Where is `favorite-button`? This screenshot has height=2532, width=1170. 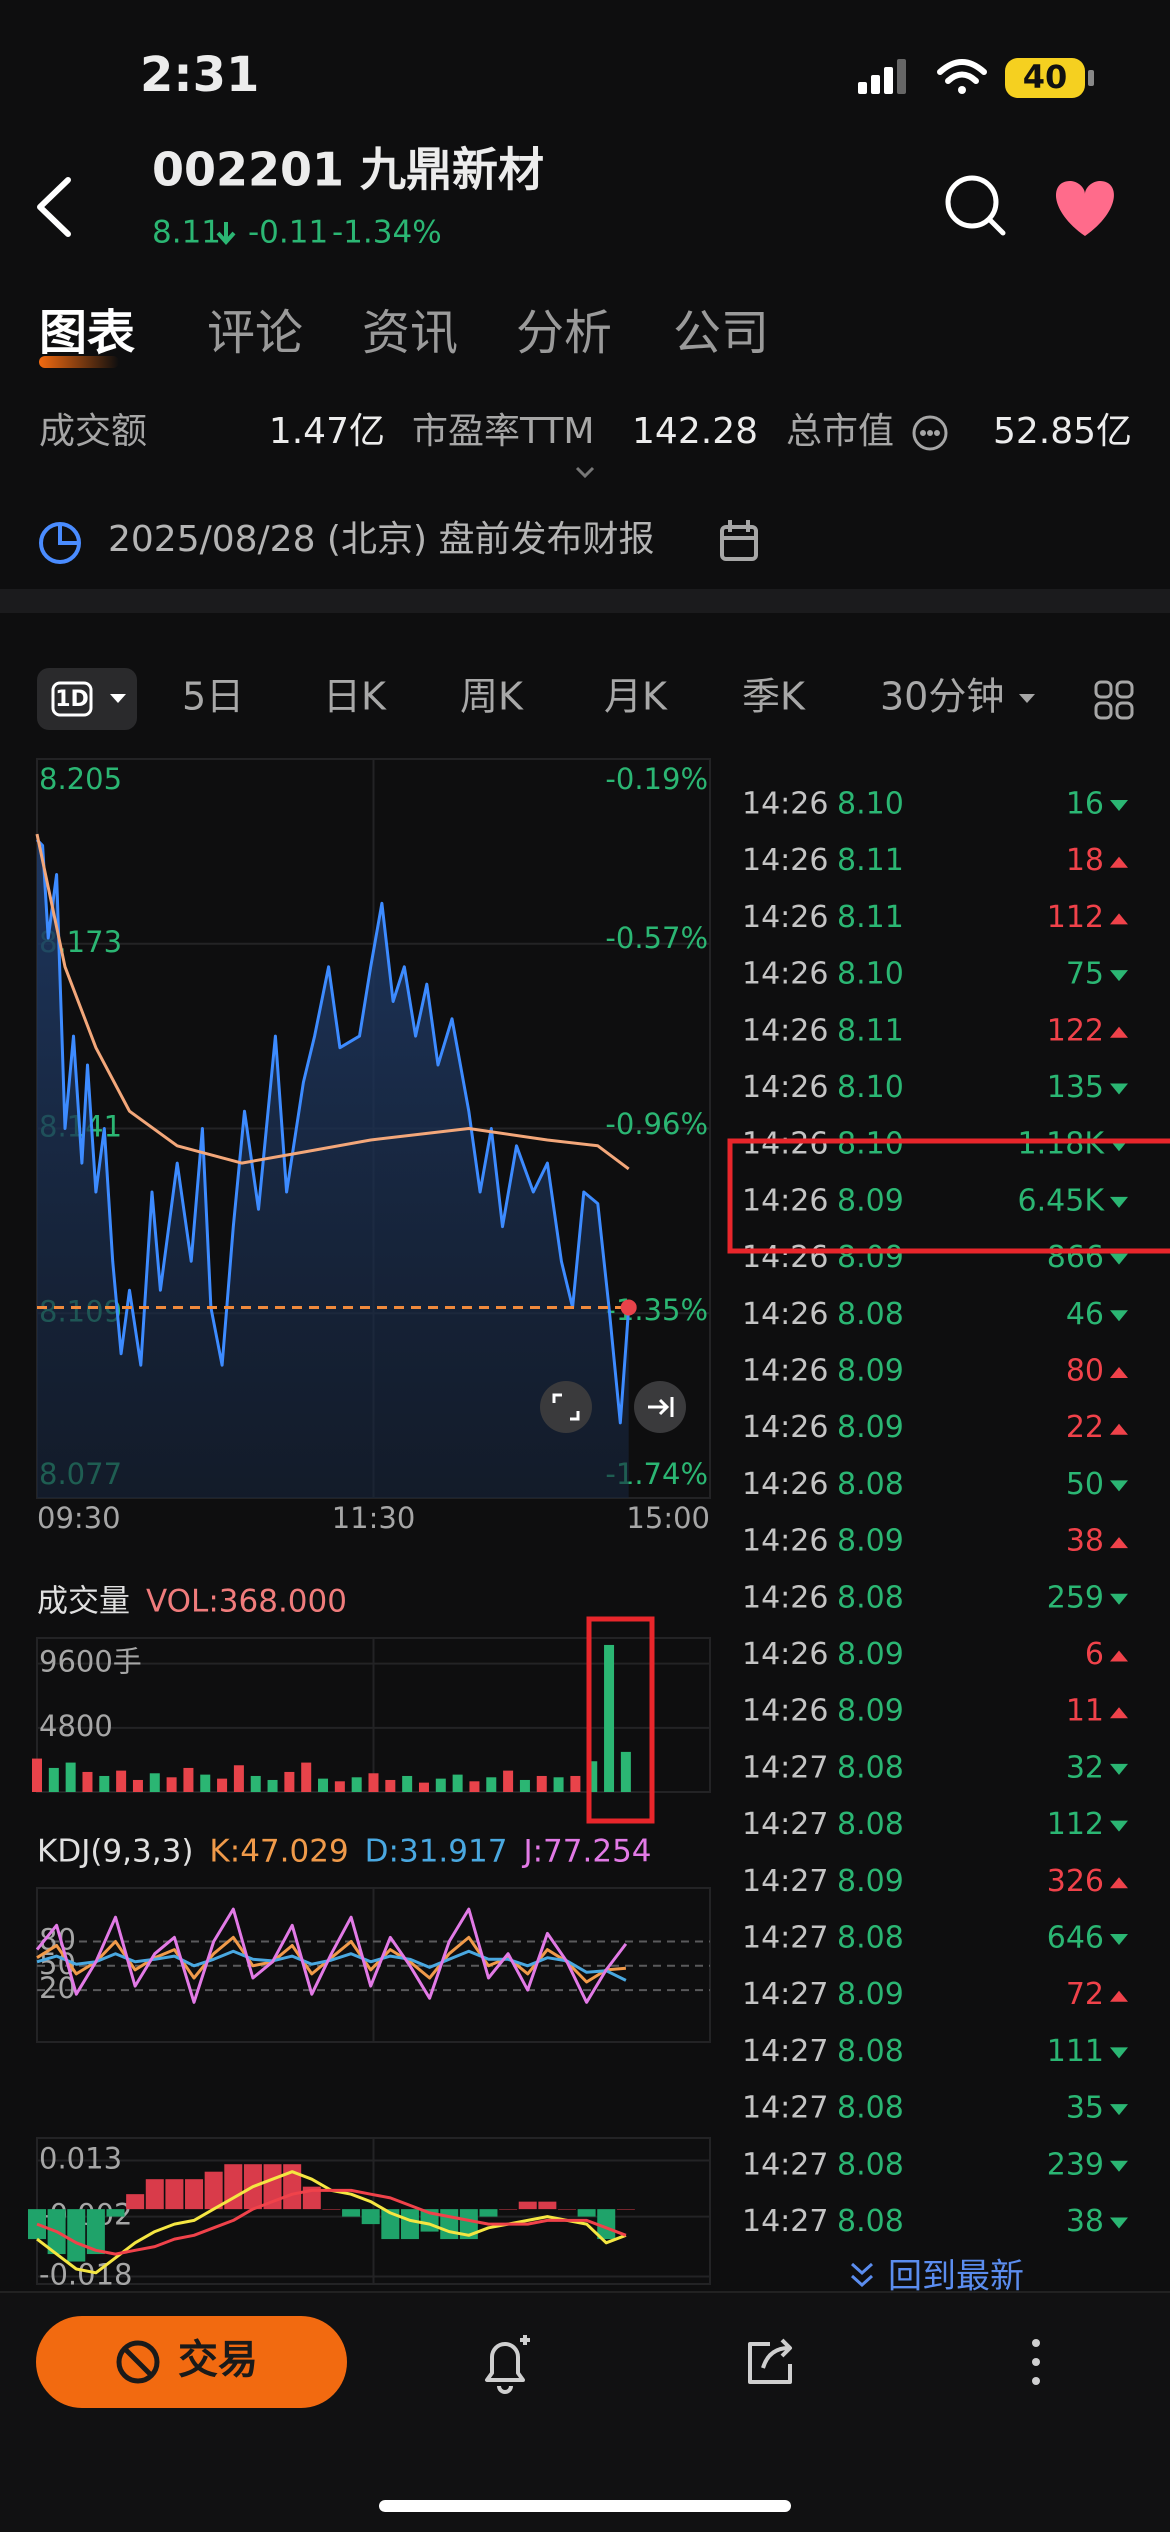 favorite-button is located at coordinates (1085, 208).